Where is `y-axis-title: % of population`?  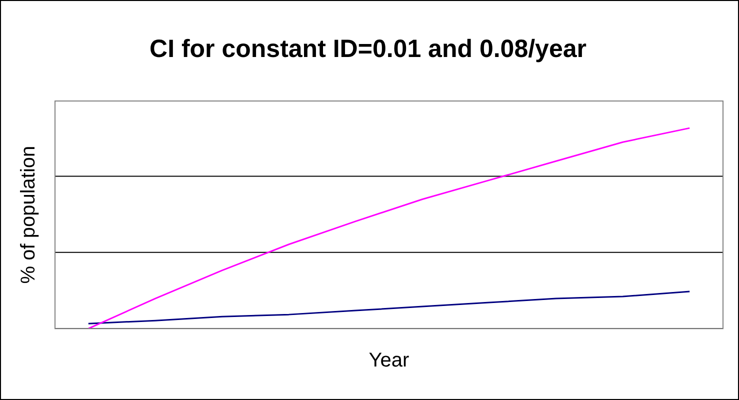
y-axis-title: % of population is located at coordinates (29, 215).